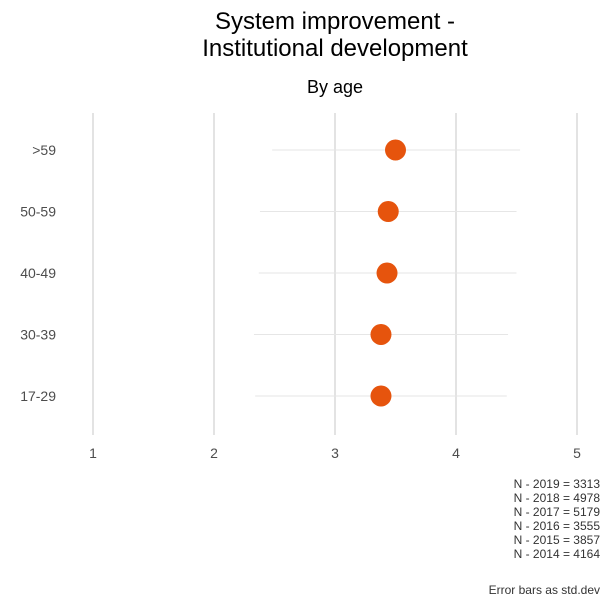 This screenshot has width=604, height=602. Describe the element at coordinates (556, 512) in the screenshot. I see `sample-size-line: N - 2017 = 5179` at that location.